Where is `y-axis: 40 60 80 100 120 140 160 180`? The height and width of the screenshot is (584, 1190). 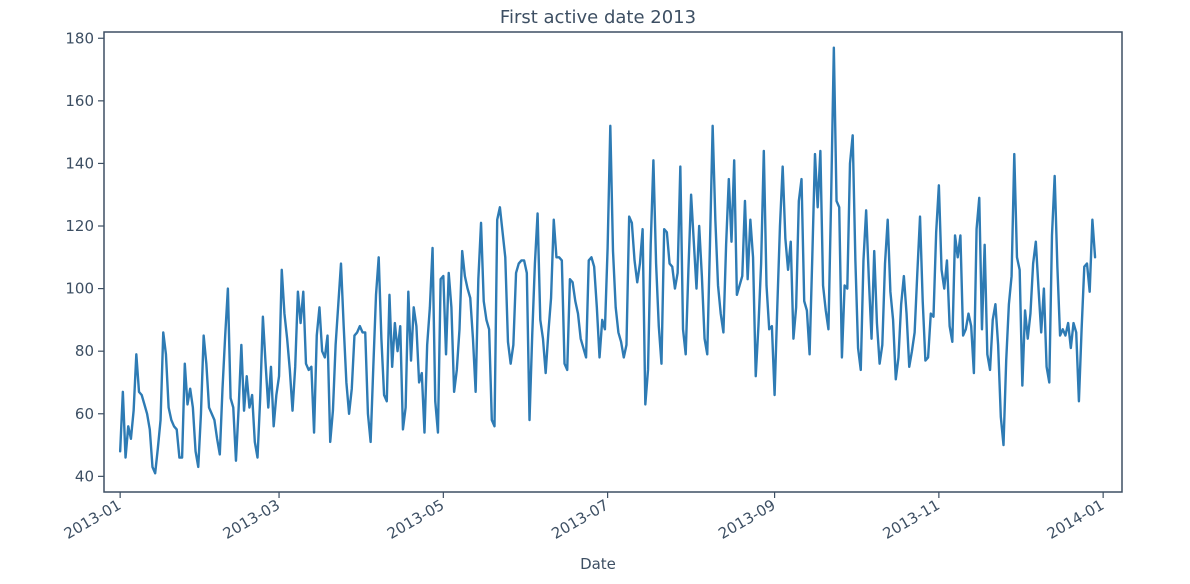 y-axis: 40 60 80 100 120 140 160 180 is located at coordinates (84, 257).